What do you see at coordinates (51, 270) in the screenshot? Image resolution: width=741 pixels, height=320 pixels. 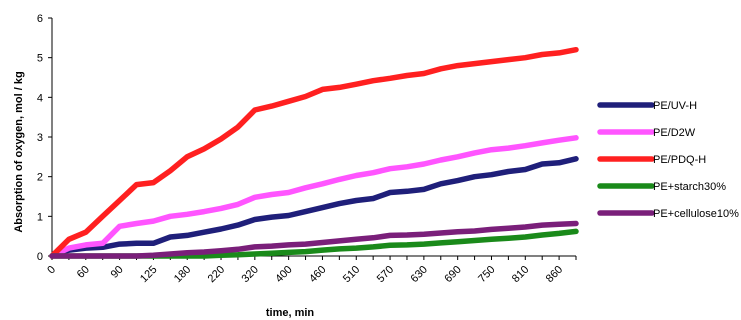 I see `x-tick-label: 0` at bounding box center [51, 270].